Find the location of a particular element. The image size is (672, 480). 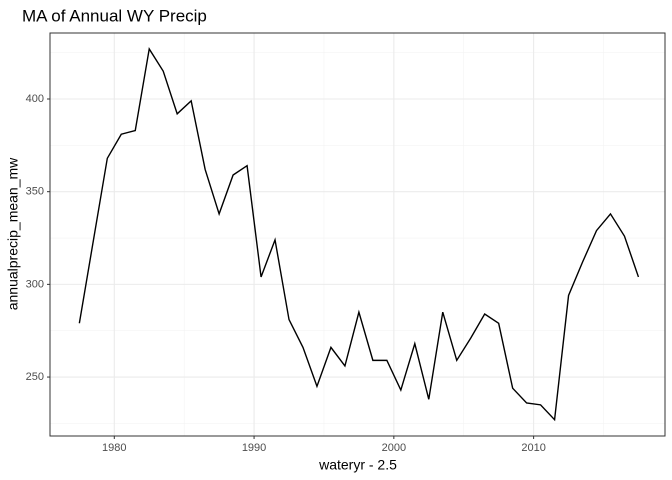

x-tick-label: 2010 is located at coordinates (533, 448).